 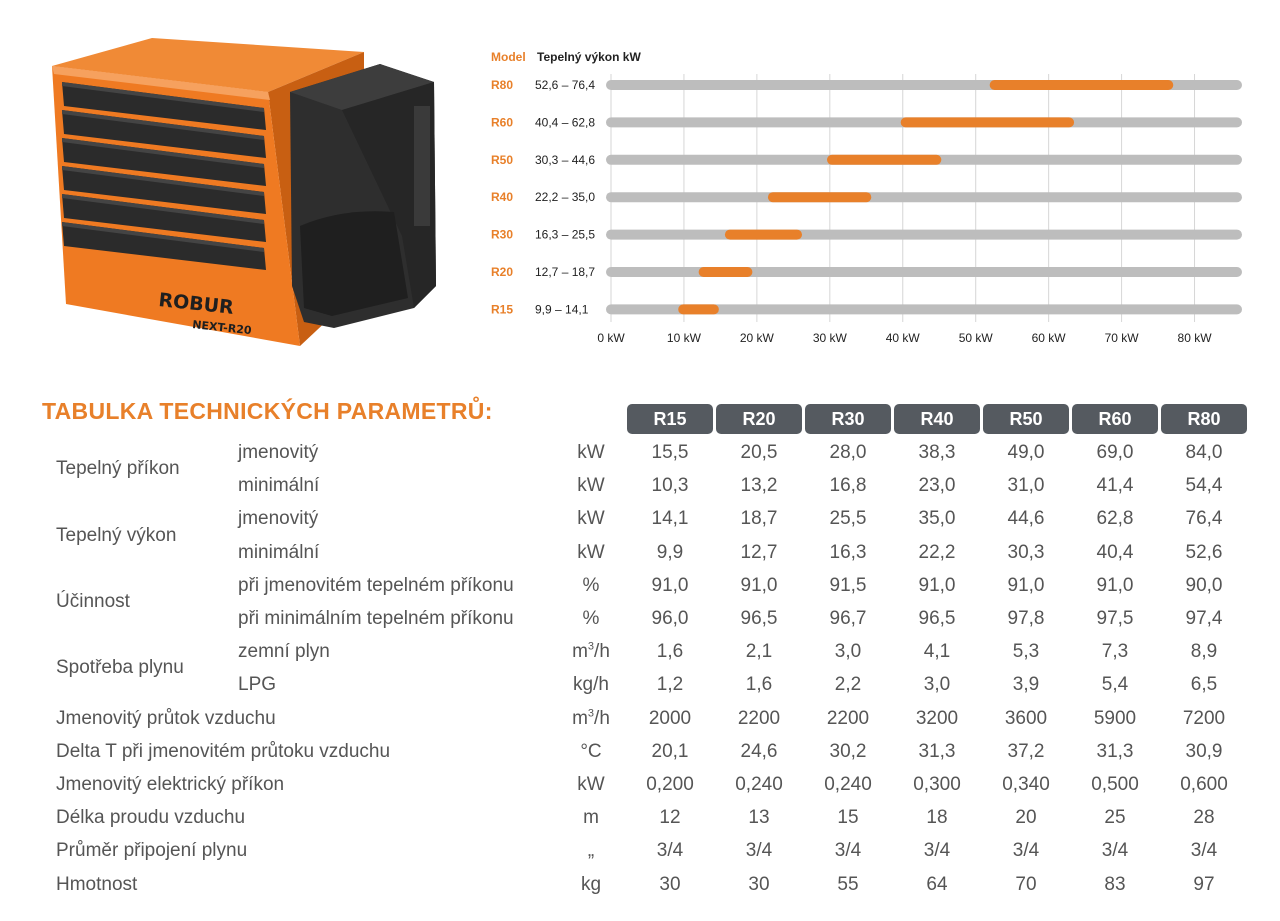 What do you see at coordinates (562, 309) in the screenshot?
I see `row-range-label: 9,9 – 14,1` at bounding box center [562, 309].